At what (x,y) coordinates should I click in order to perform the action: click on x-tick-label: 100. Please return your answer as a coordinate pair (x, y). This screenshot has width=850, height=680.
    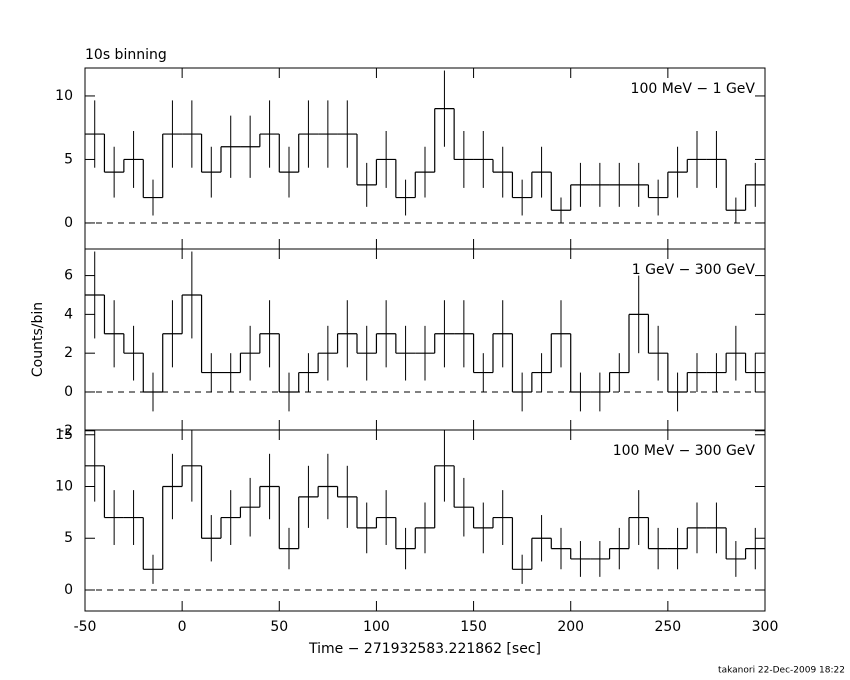
    Looking at the image, I should click on (376, 627).